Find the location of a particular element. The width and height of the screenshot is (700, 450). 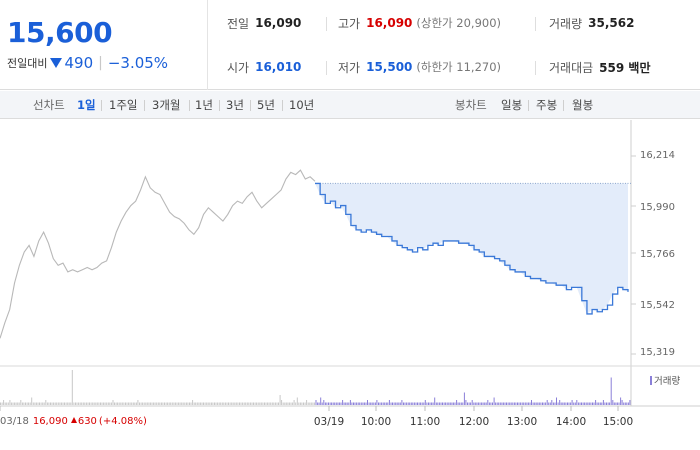

tab-10y: 10년 is located at coordinates (302, 105).